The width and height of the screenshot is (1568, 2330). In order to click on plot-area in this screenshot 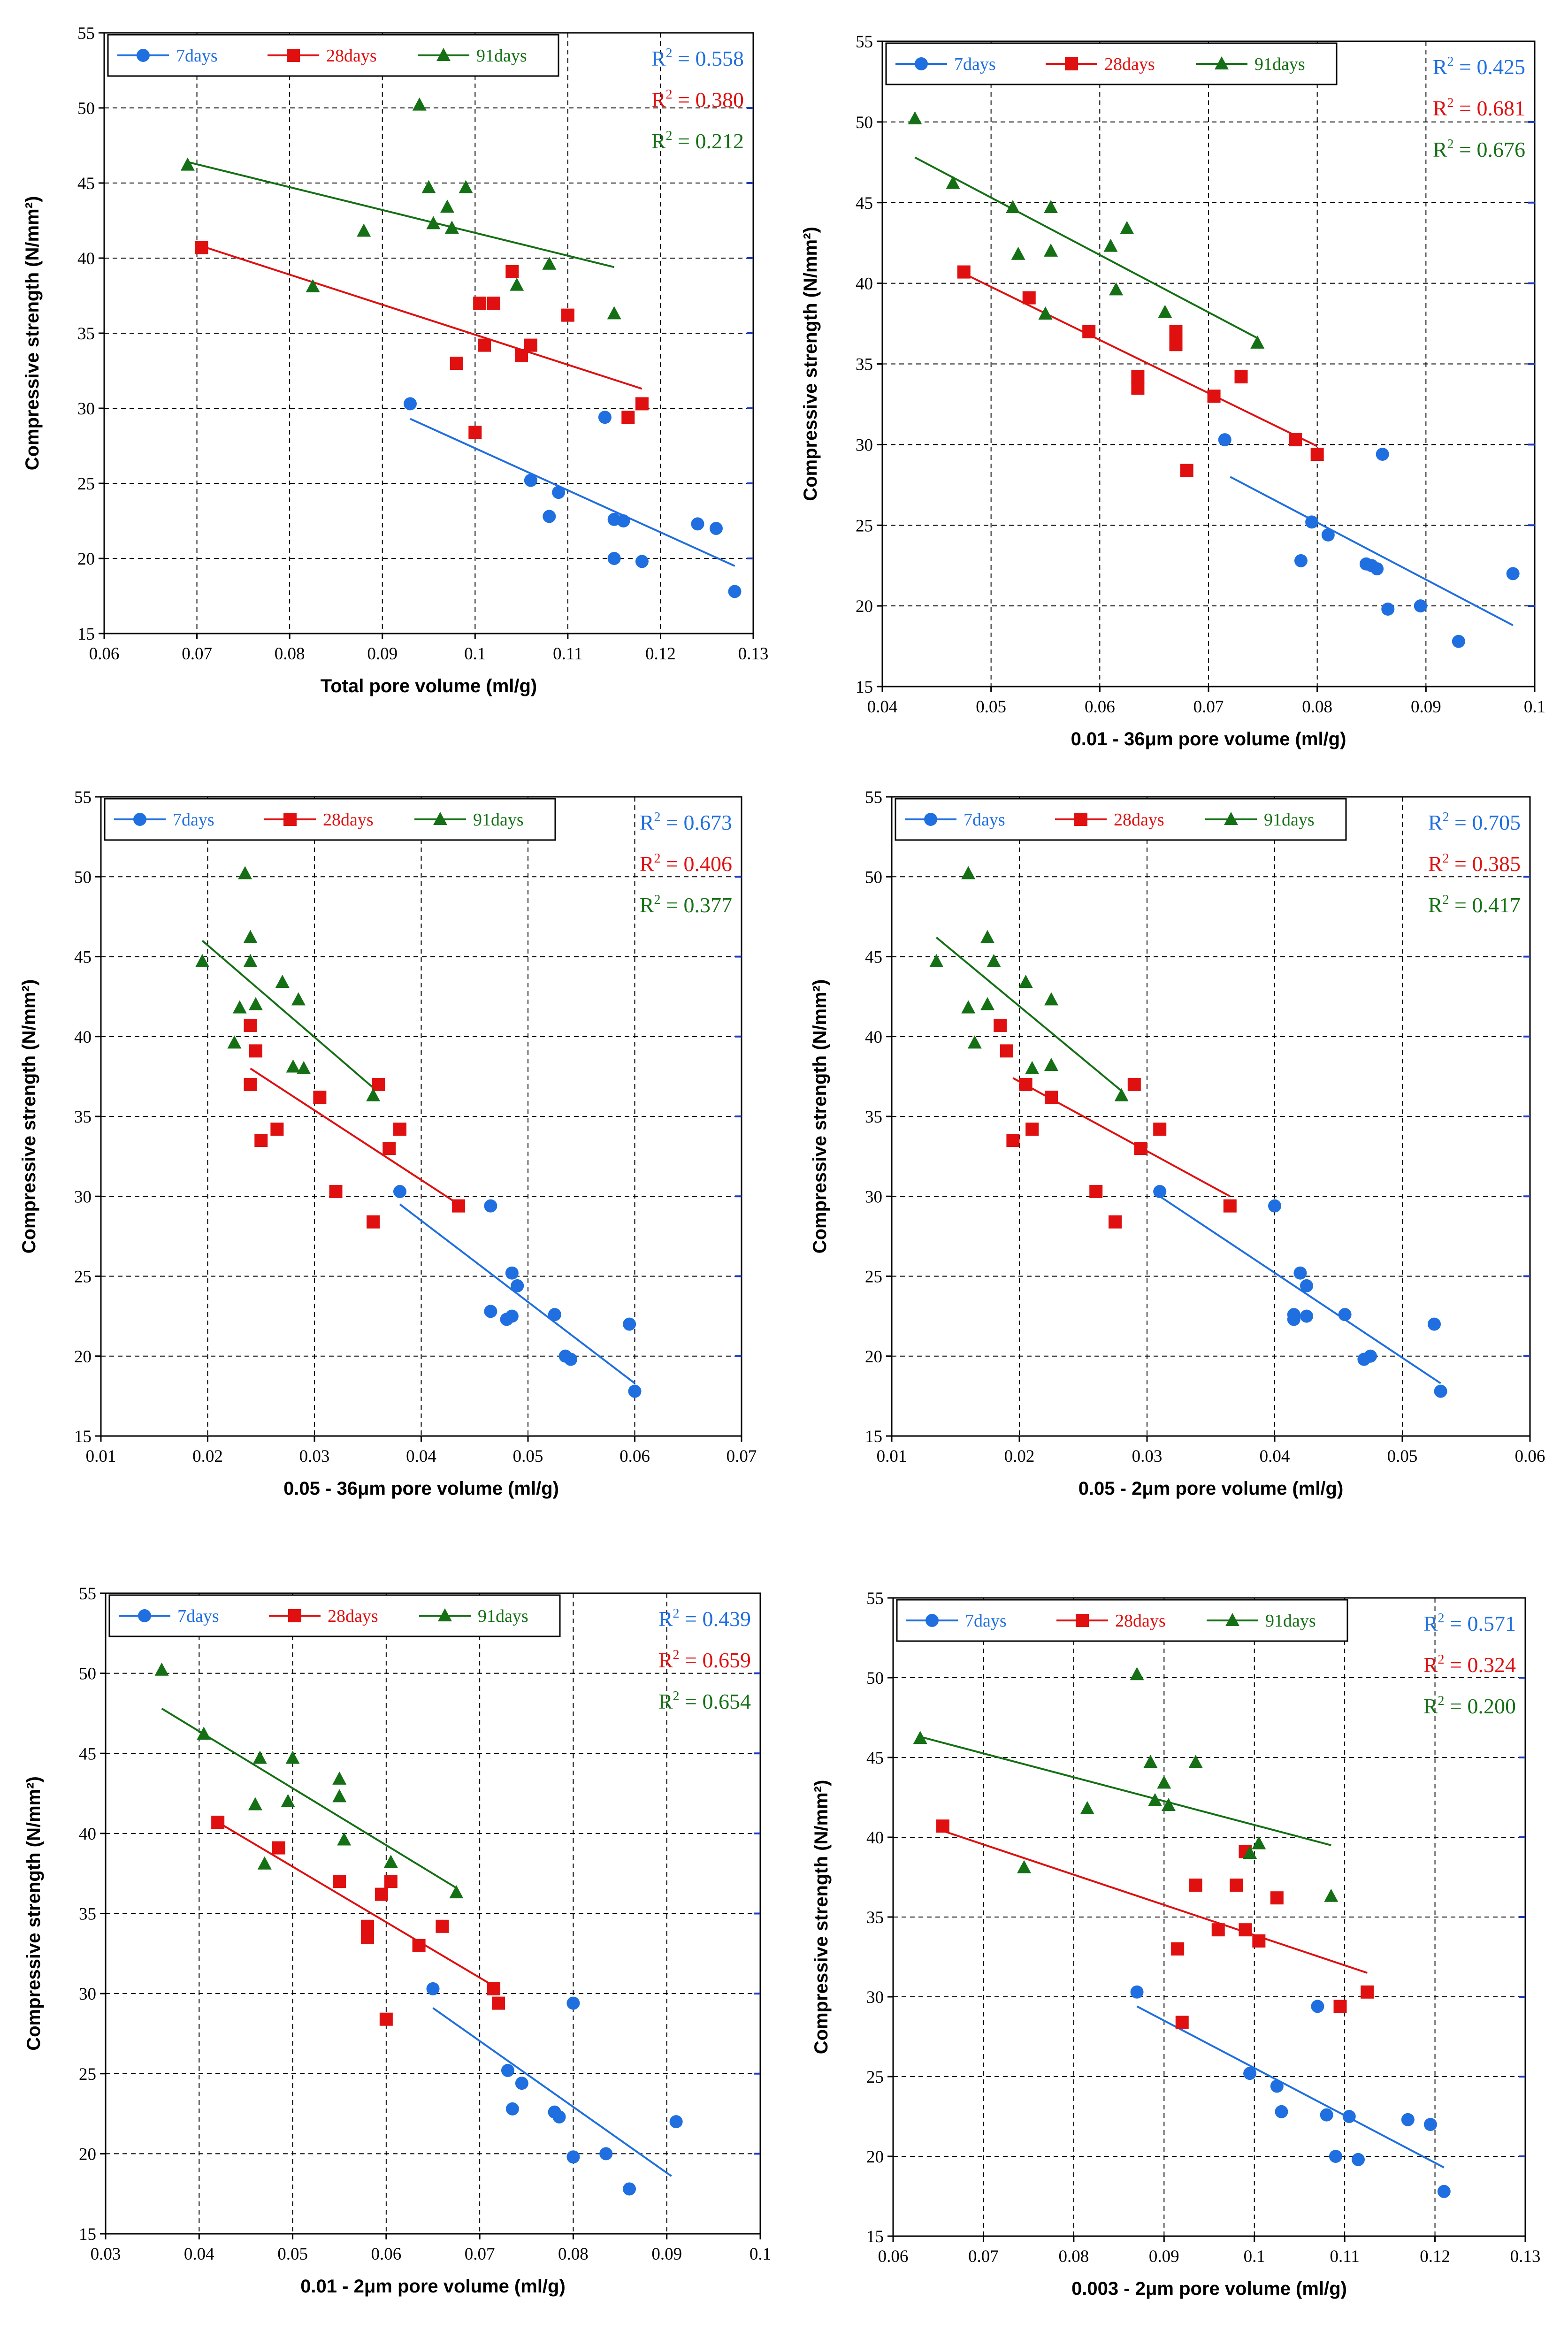, I will do `click(1211, 1116)`.